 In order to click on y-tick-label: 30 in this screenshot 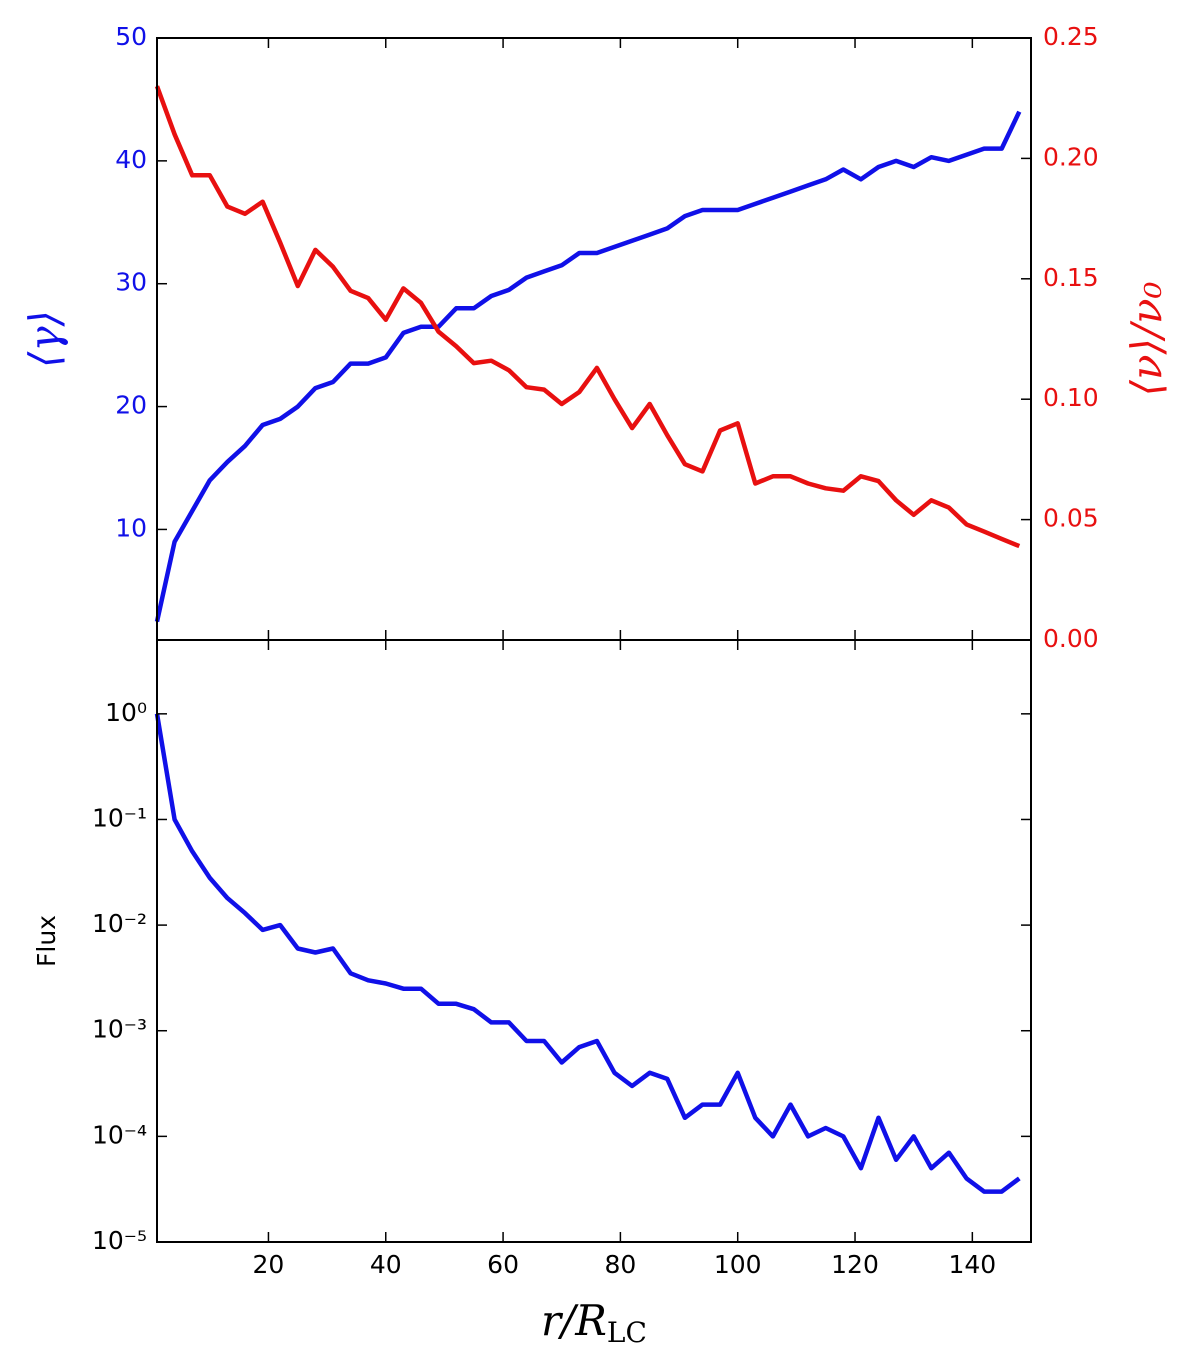, I will do `click(131, 282)`.